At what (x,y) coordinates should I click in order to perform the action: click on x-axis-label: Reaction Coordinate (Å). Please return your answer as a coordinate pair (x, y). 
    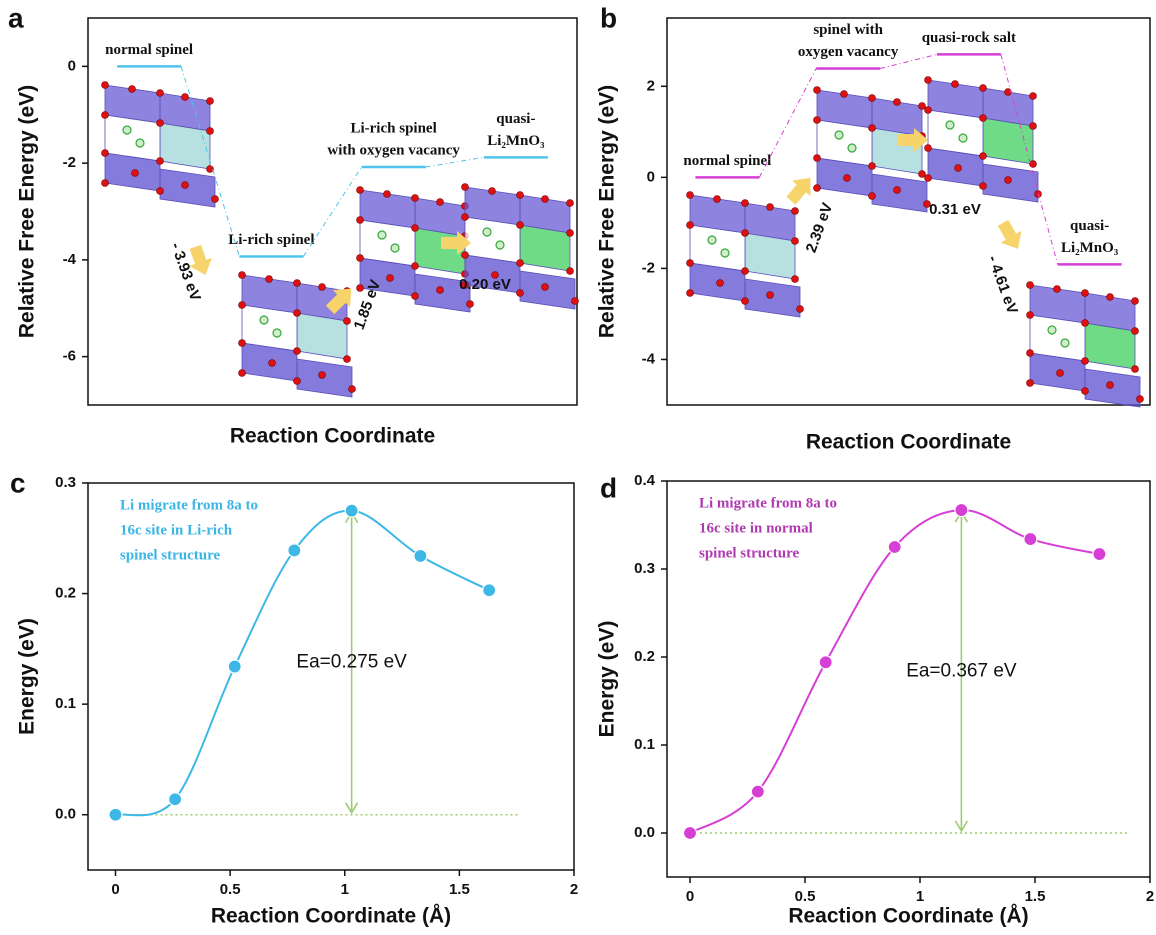
    Looking at the image, I should click on (908, 916).